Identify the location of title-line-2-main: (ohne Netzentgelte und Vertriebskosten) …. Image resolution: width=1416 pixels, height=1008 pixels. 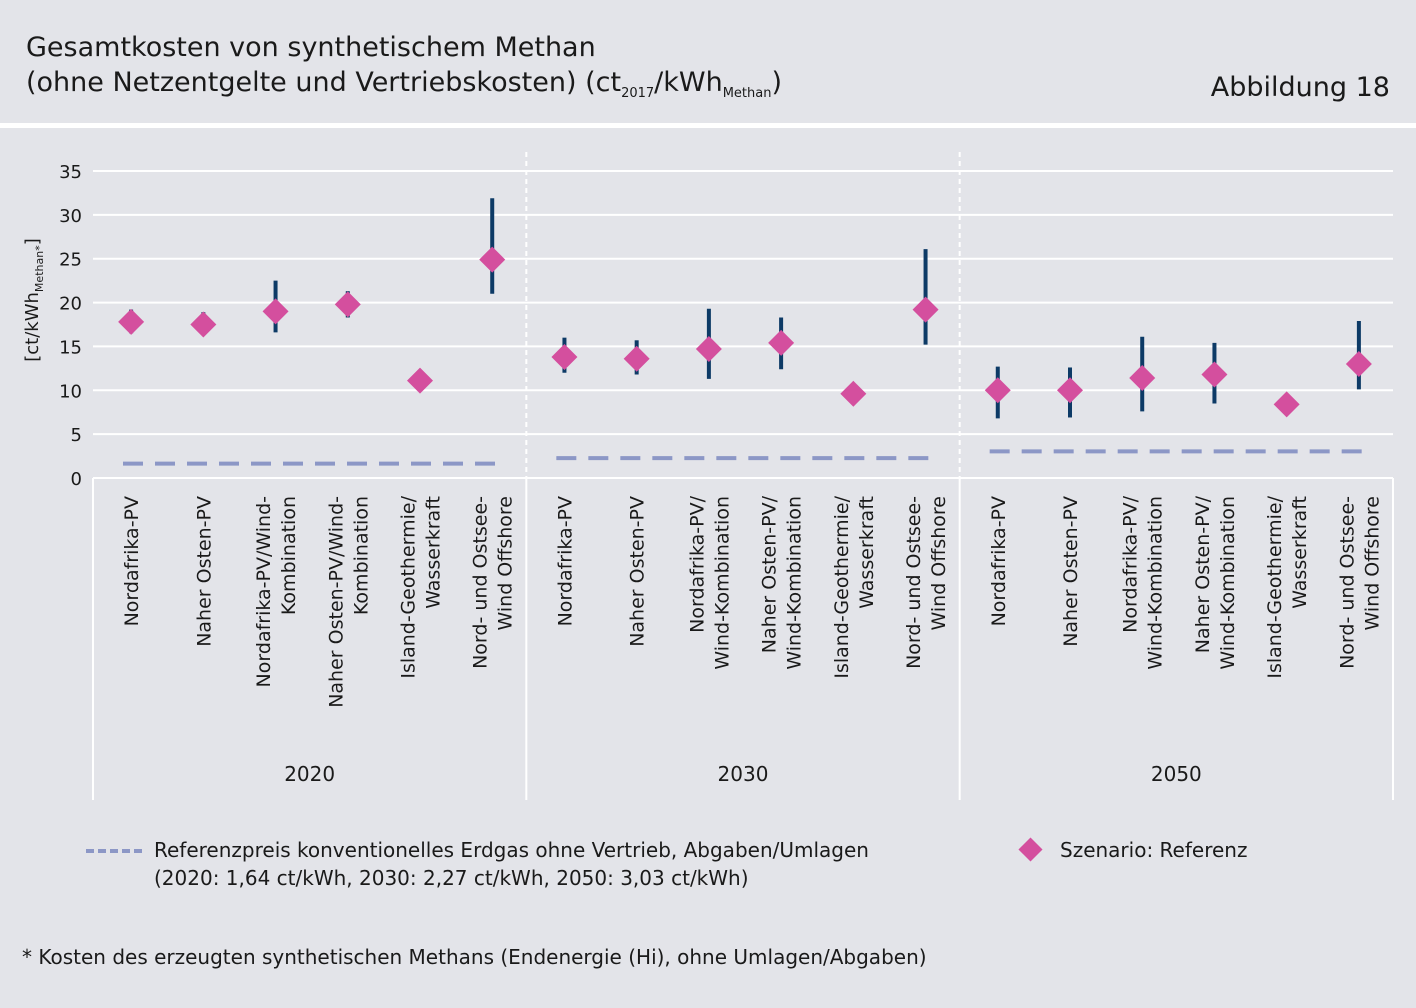
(324, 82).